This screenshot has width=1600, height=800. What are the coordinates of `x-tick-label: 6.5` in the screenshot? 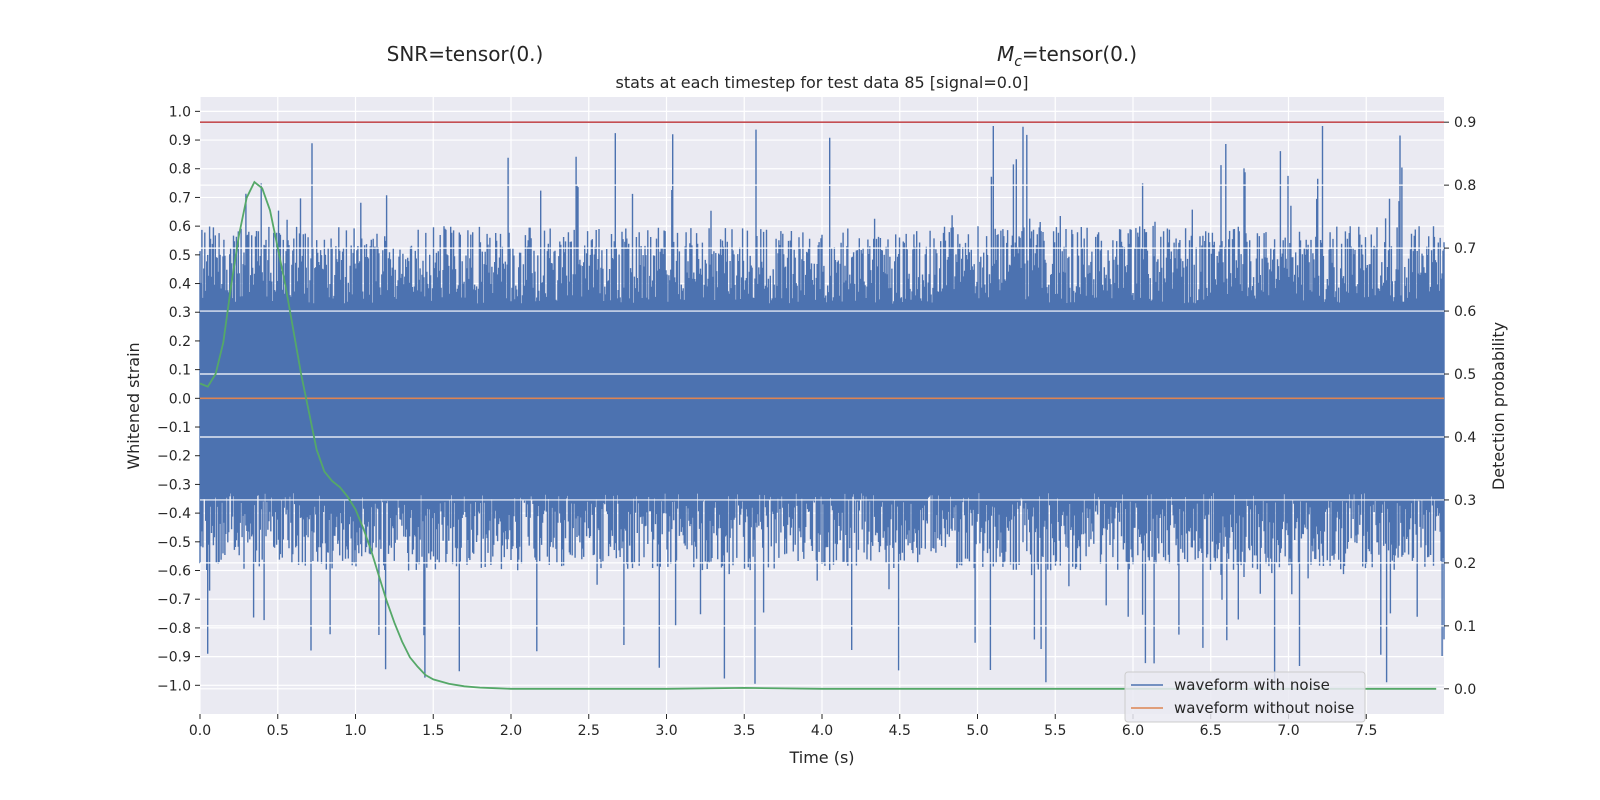 It's located at (1211, 731).